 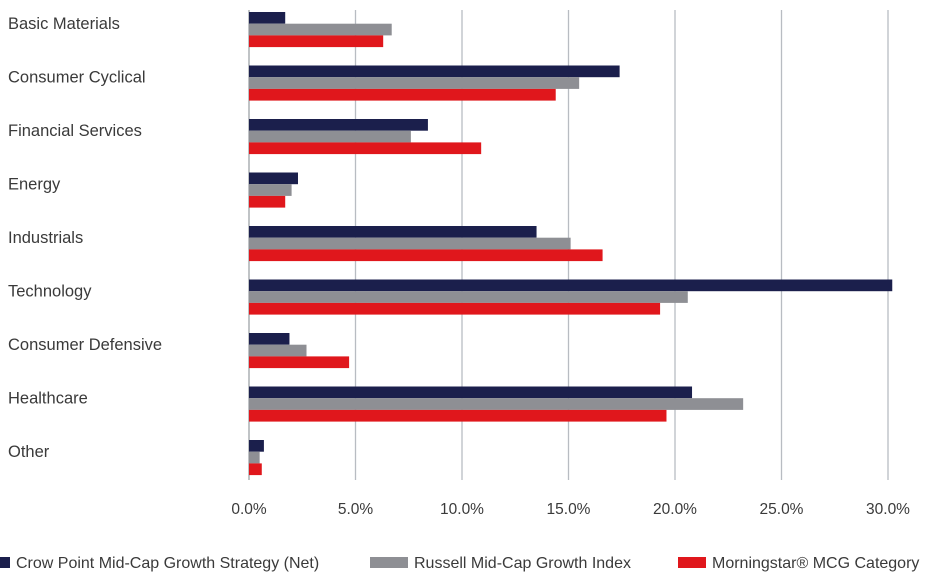 I want to click on legend-label: Russell Mid-Cap Growth Index, so click(x=522, y=563).